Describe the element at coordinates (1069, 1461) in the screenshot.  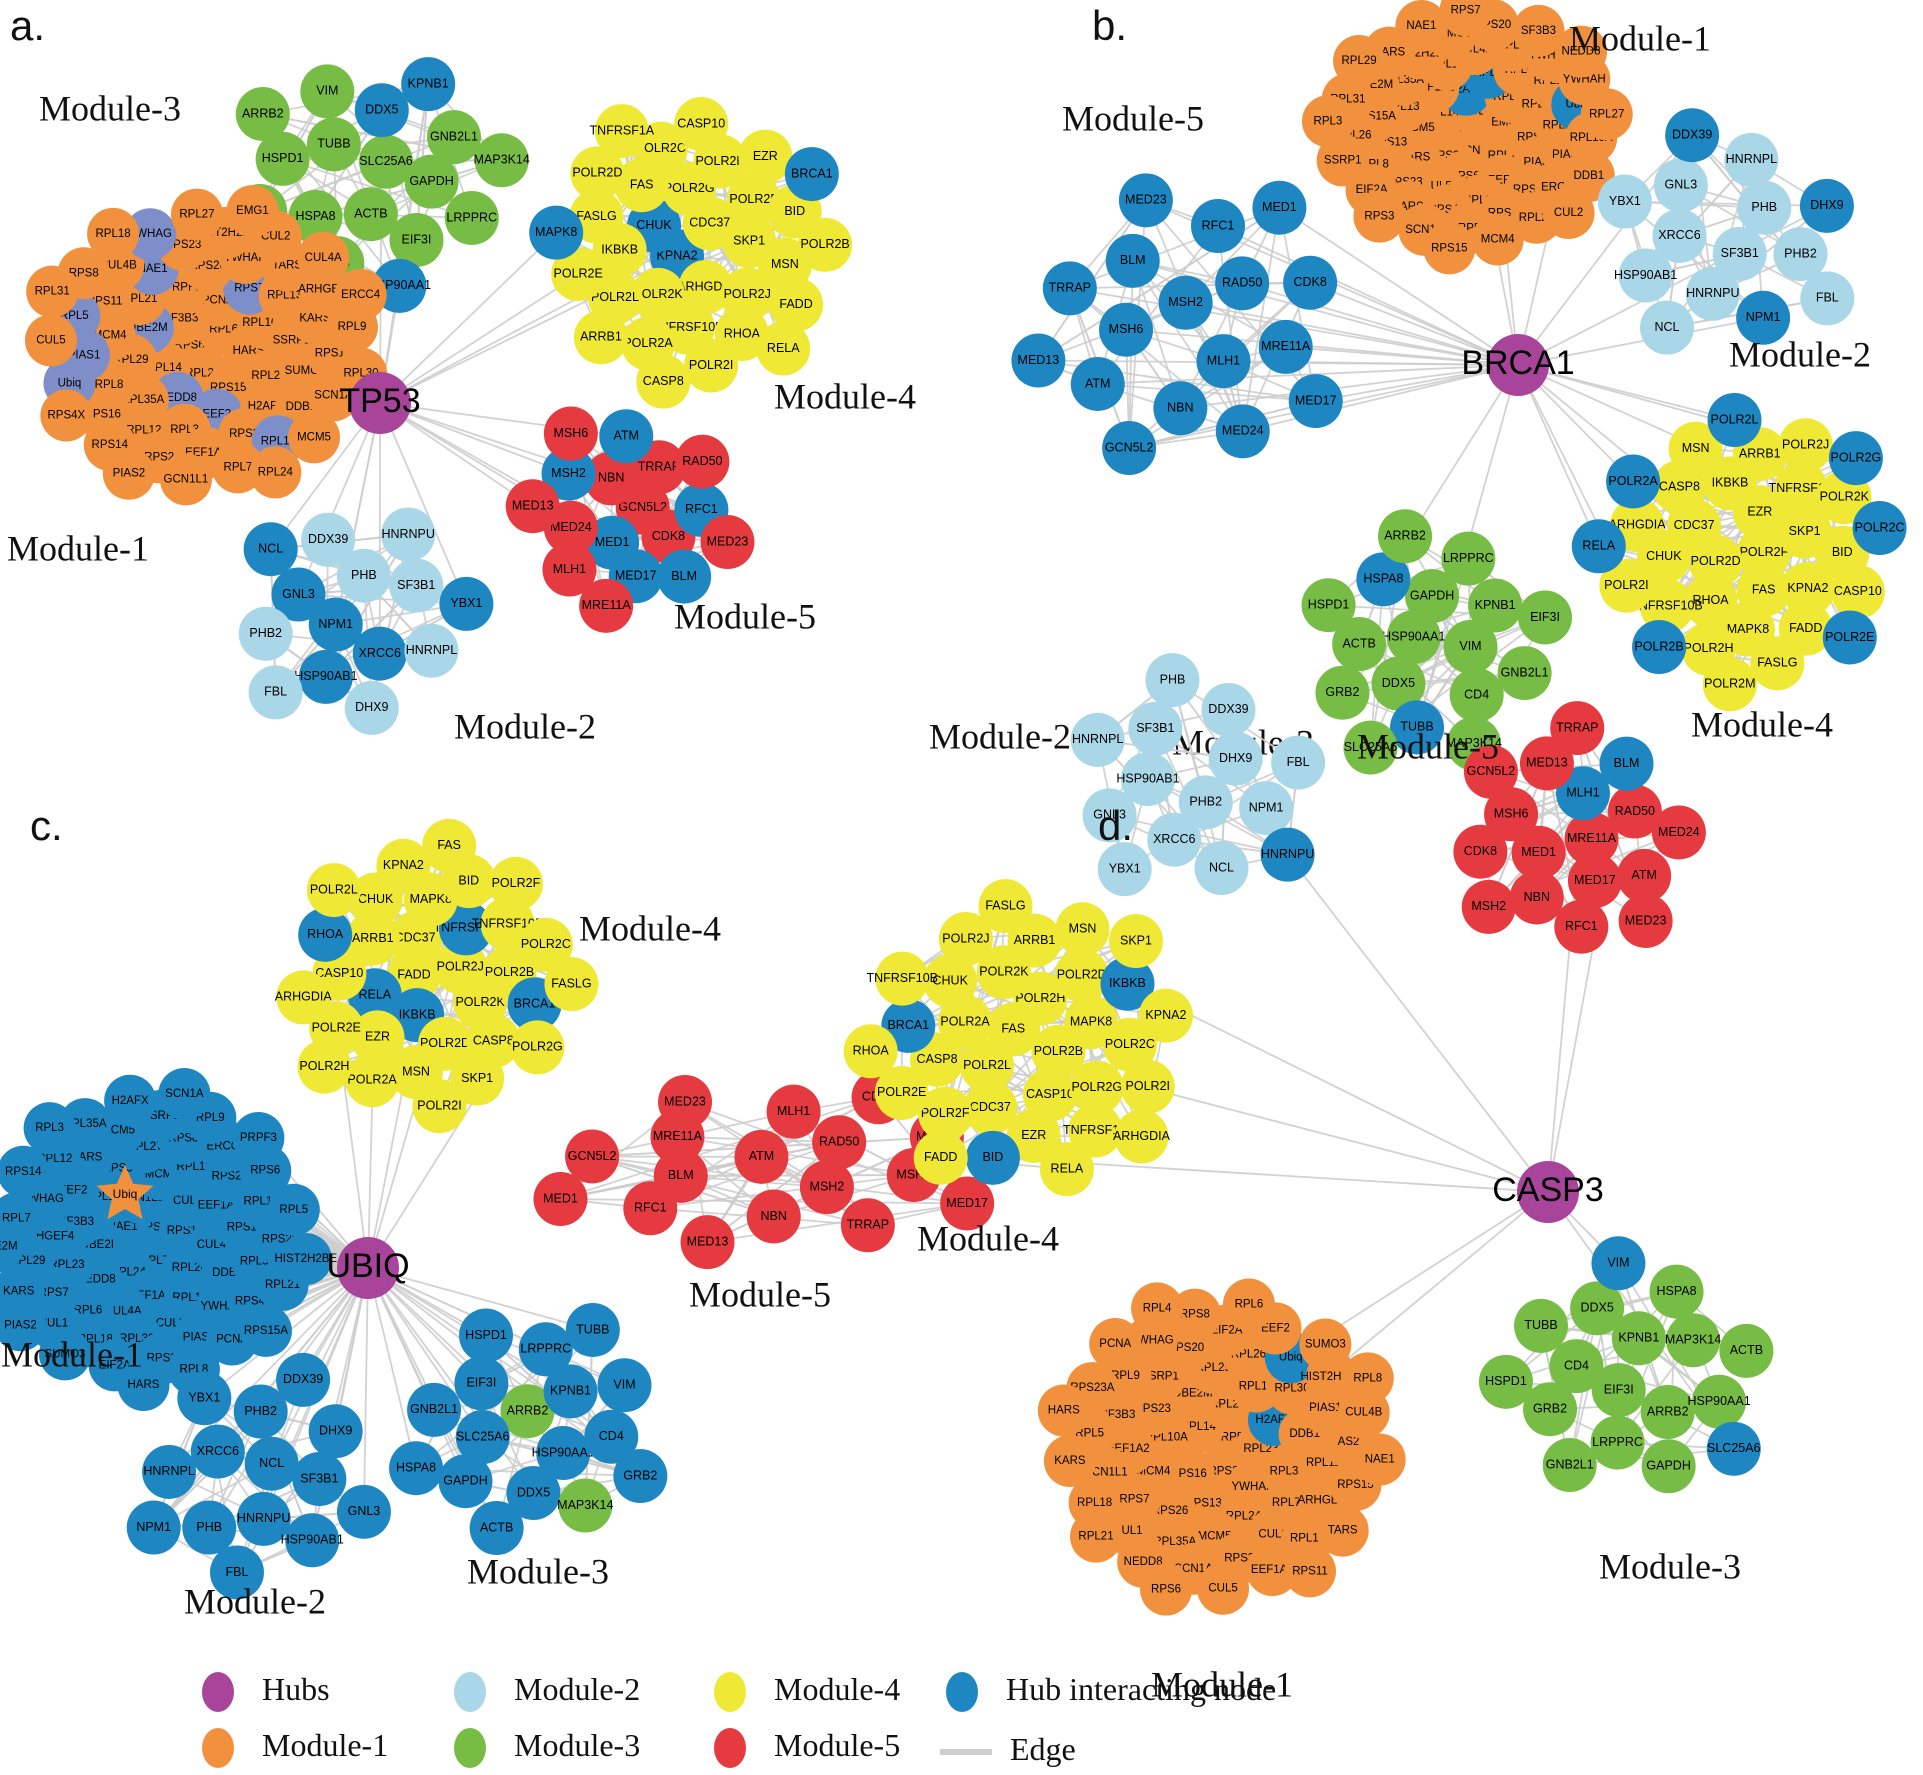
I see `node-kars` at that location.